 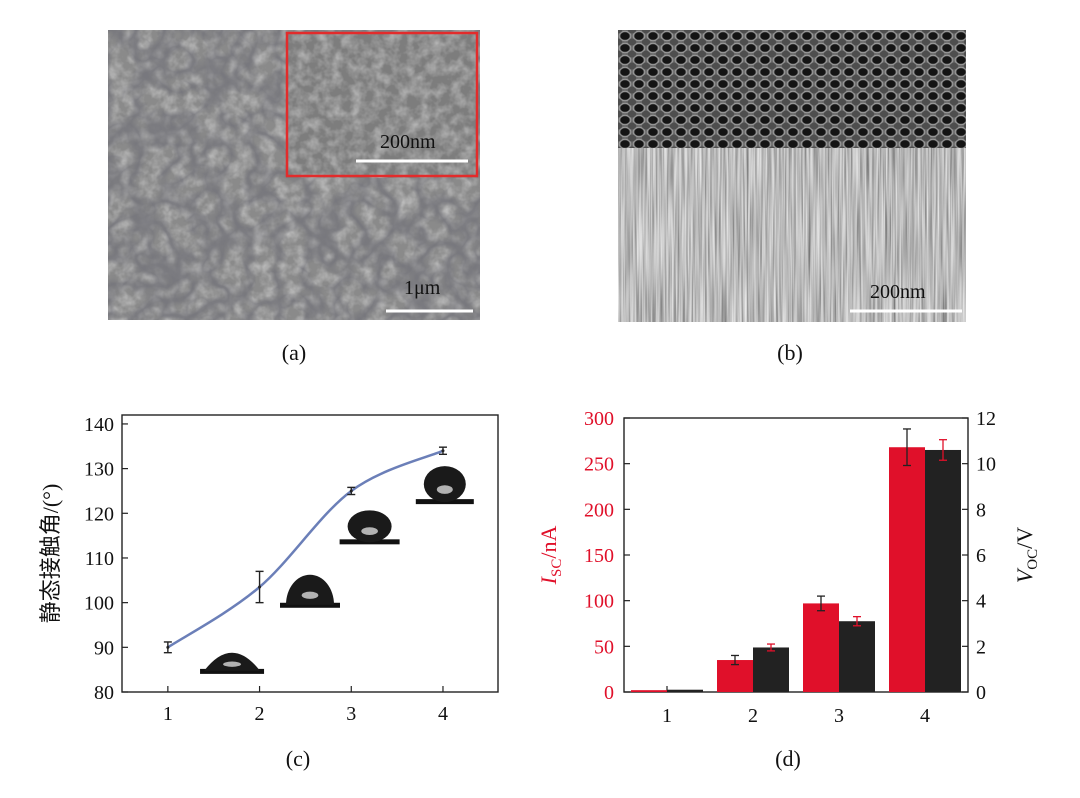 I want to click on sem-image-b: 200nm, so click(x=792, y=176).